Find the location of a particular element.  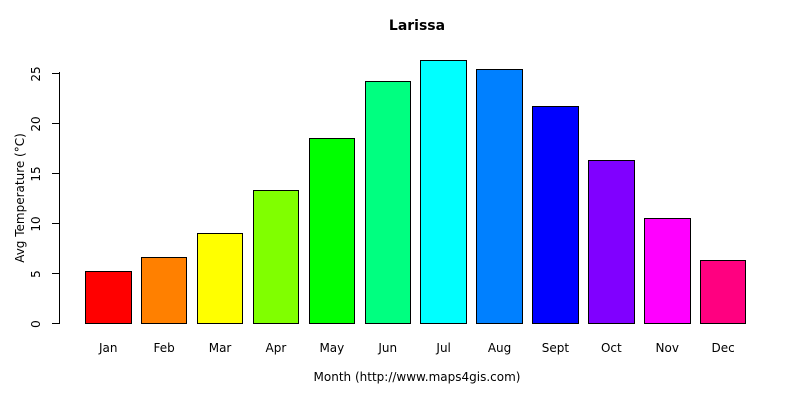

bar-jan is located at coordinates (108, 297).